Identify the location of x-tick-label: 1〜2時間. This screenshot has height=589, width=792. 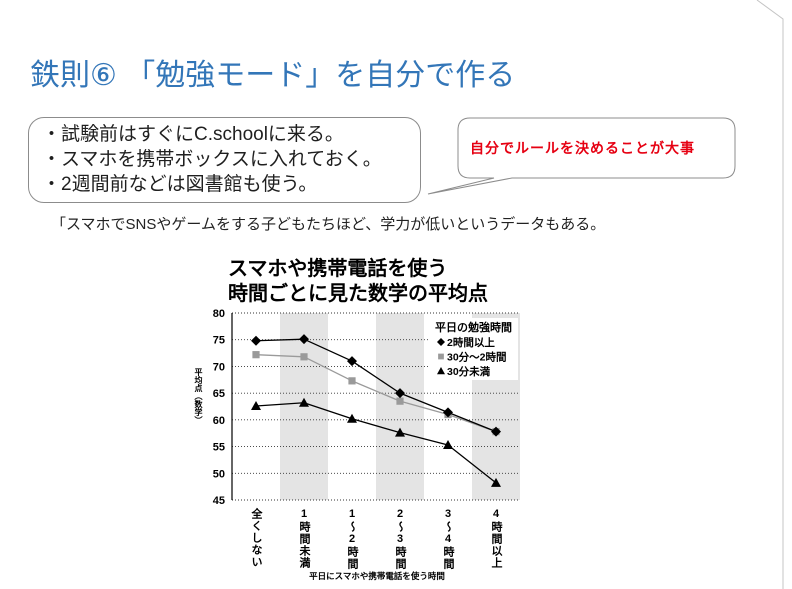
(352, 539).